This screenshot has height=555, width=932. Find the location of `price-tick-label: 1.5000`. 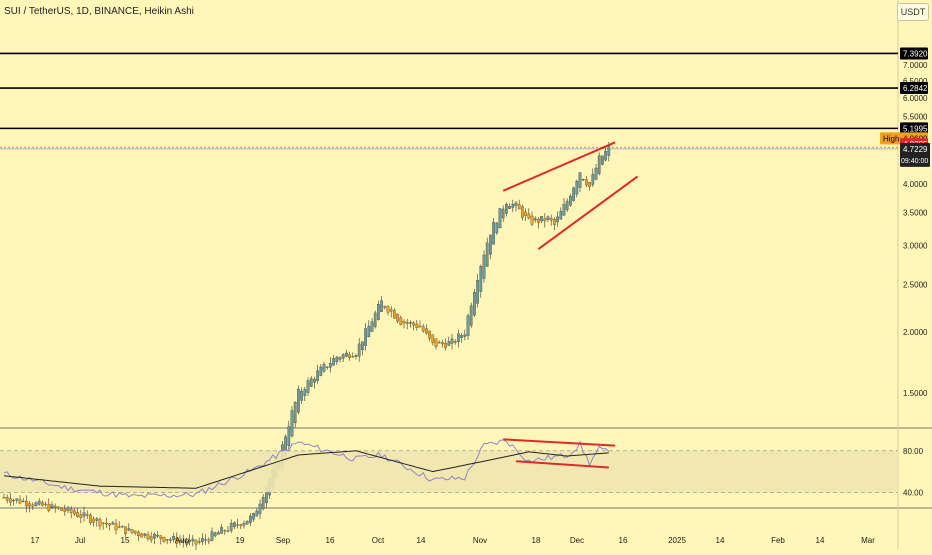

price-tick-label: 1.5000 is located at coordinates (915, 393).